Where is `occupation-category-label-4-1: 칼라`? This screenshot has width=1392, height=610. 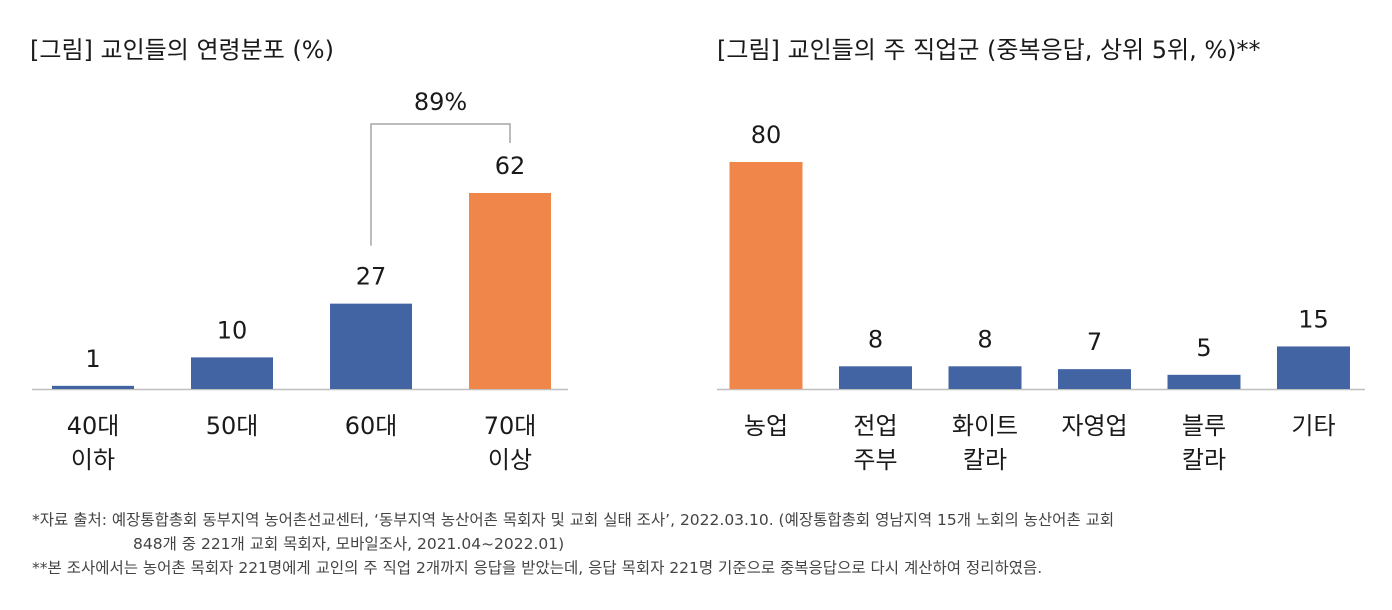
occupation-category-label-4-1: 칼라 is located at coordinates (1204, 460).